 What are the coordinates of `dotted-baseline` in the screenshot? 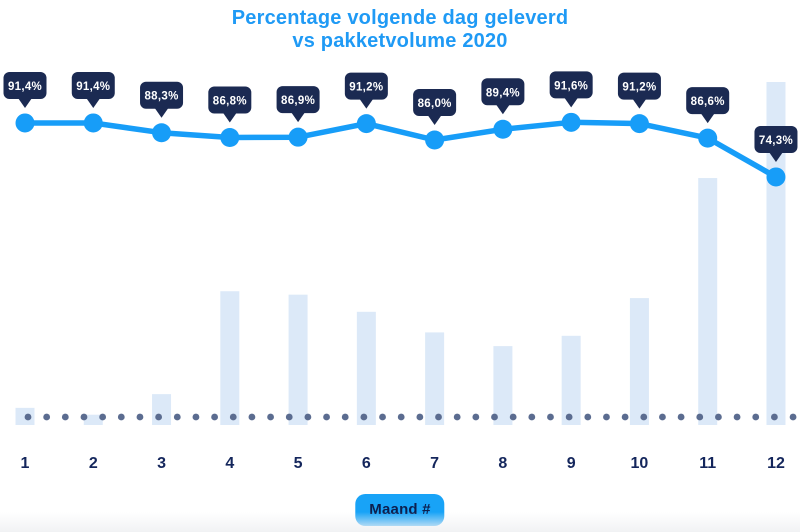 It's located at (410, 417).